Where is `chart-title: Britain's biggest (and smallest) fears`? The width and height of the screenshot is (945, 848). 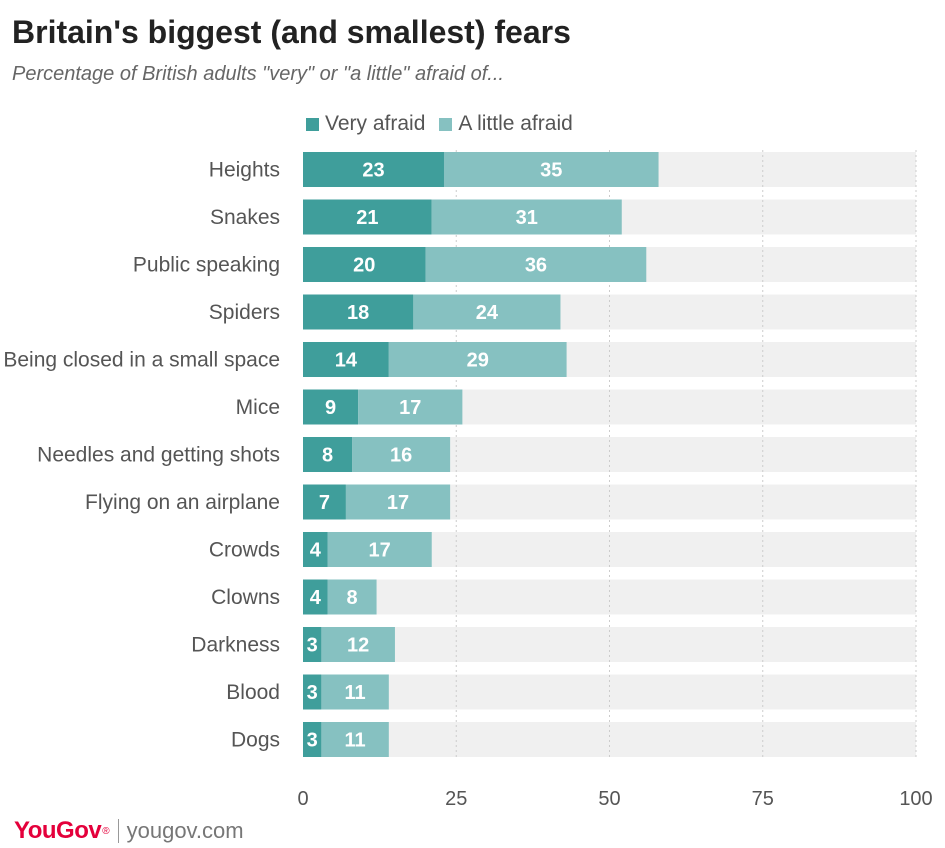 chart-title: Britain's biggest (and smallest) fears is located at coordinates (291, 32).